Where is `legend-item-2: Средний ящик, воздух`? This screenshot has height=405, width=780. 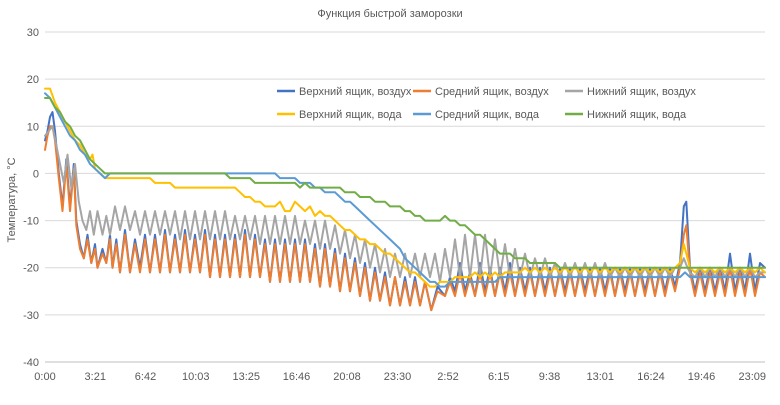 legend-item-2: Средний ящик, воздух is located at coordinates (481, 92).